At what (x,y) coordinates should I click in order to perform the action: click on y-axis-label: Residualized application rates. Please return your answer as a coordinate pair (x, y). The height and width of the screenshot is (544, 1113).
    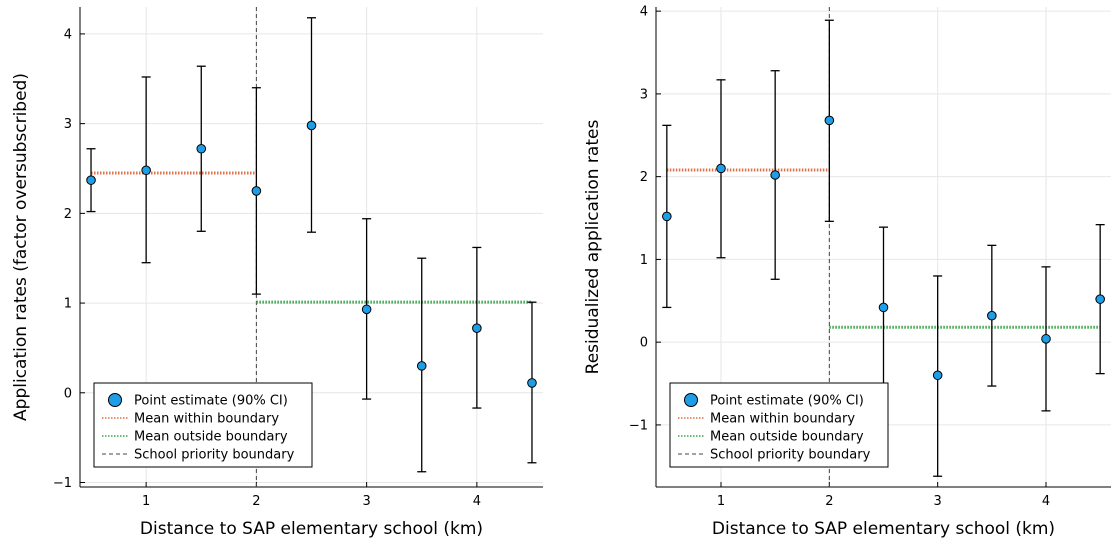
    Looking at the image, I should click on (593, 247).